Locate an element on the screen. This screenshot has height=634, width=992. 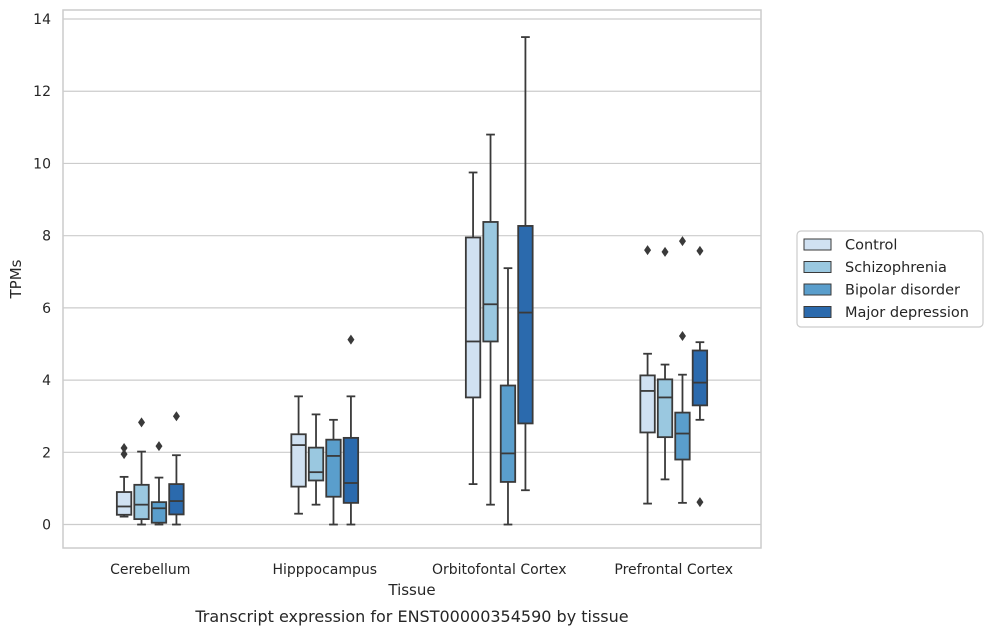
box-schizophrenia-orbitofontal-cortex is located at coordinates (490, 319).